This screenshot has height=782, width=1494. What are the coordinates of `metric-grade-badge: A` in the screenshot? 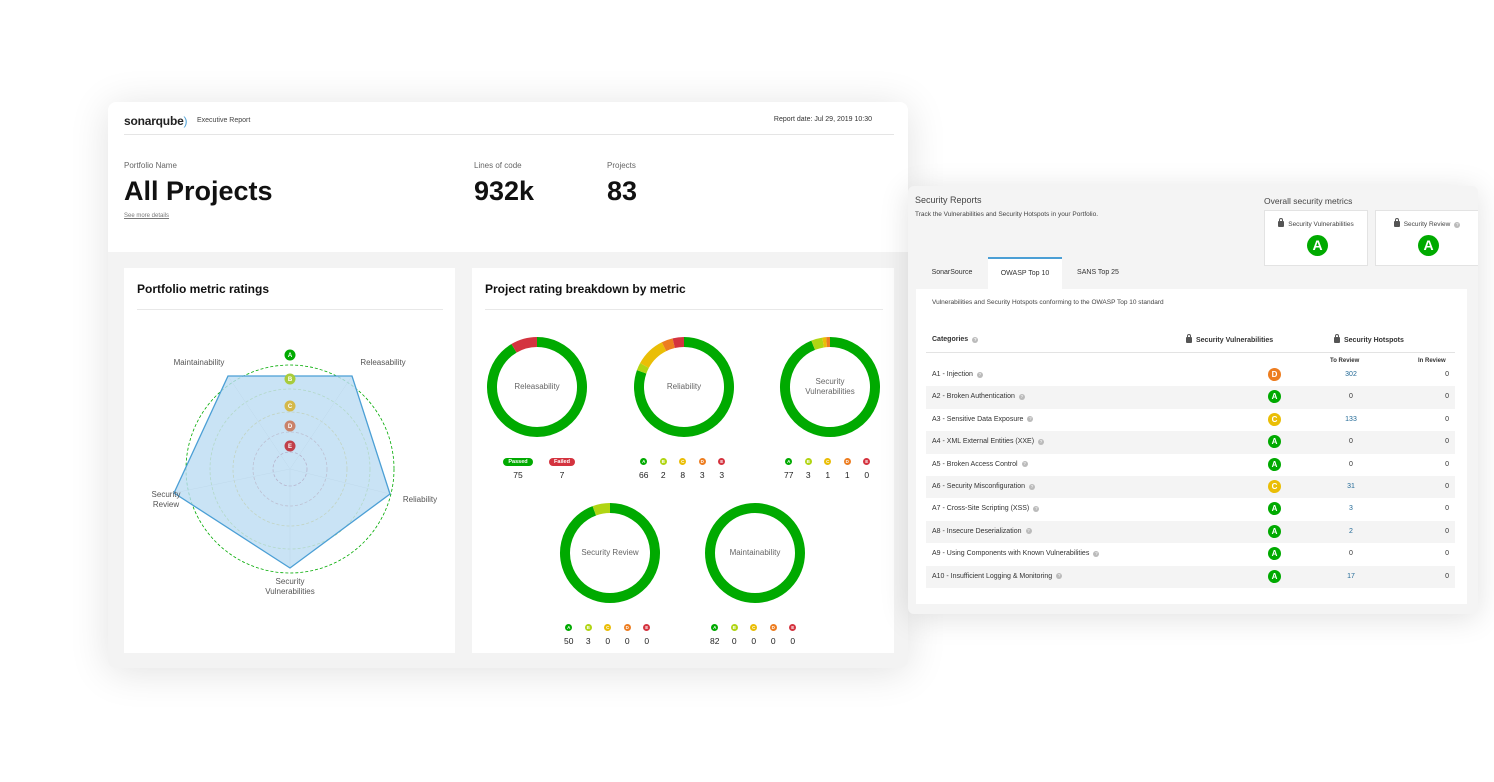 It's located at (1317, 245).